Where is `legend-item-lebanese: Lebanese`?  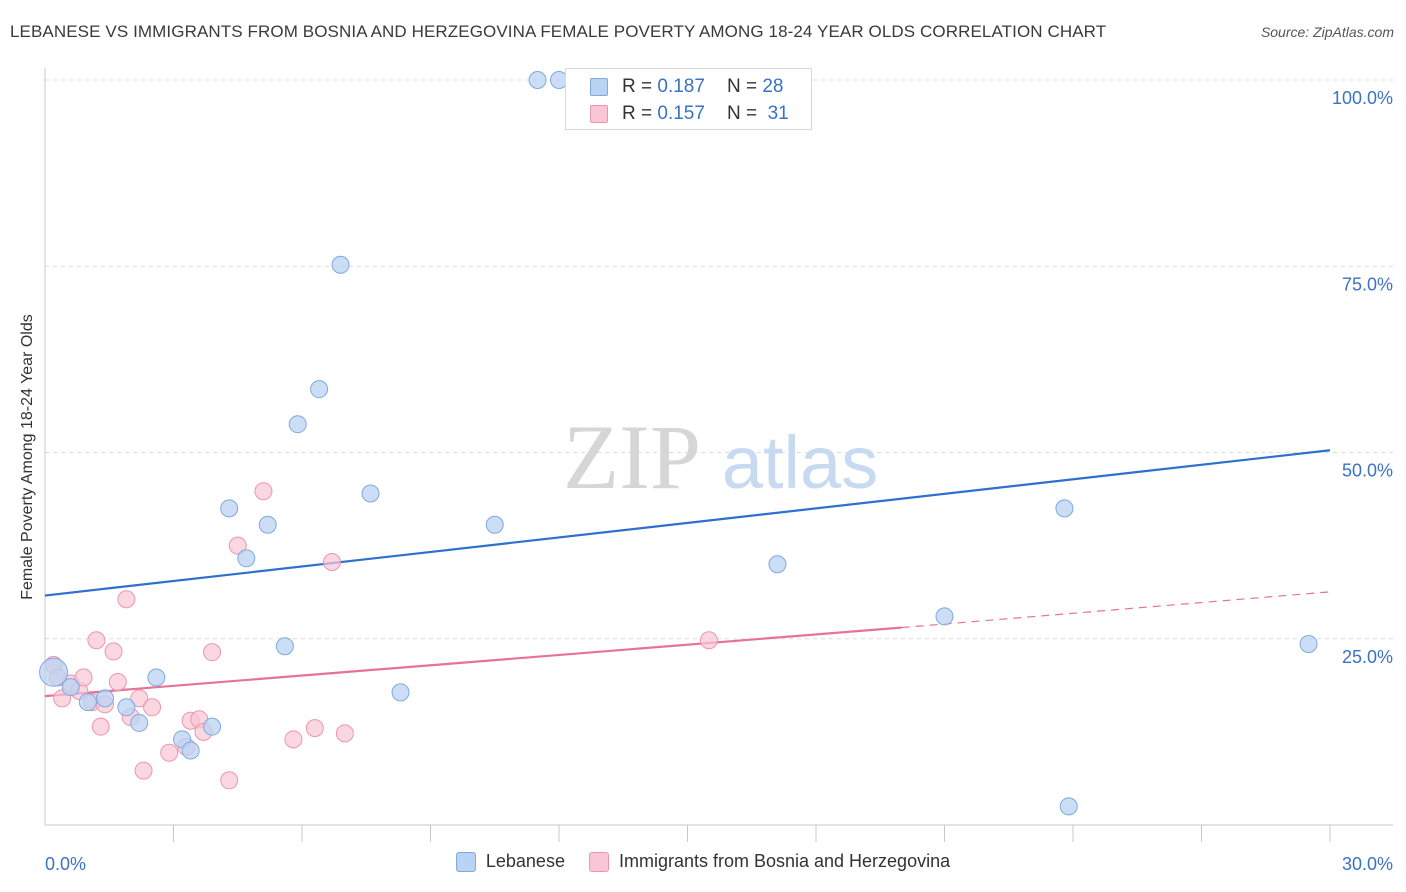
legend-item-lebanese: Lebanese is located at coordinates (510, 861).